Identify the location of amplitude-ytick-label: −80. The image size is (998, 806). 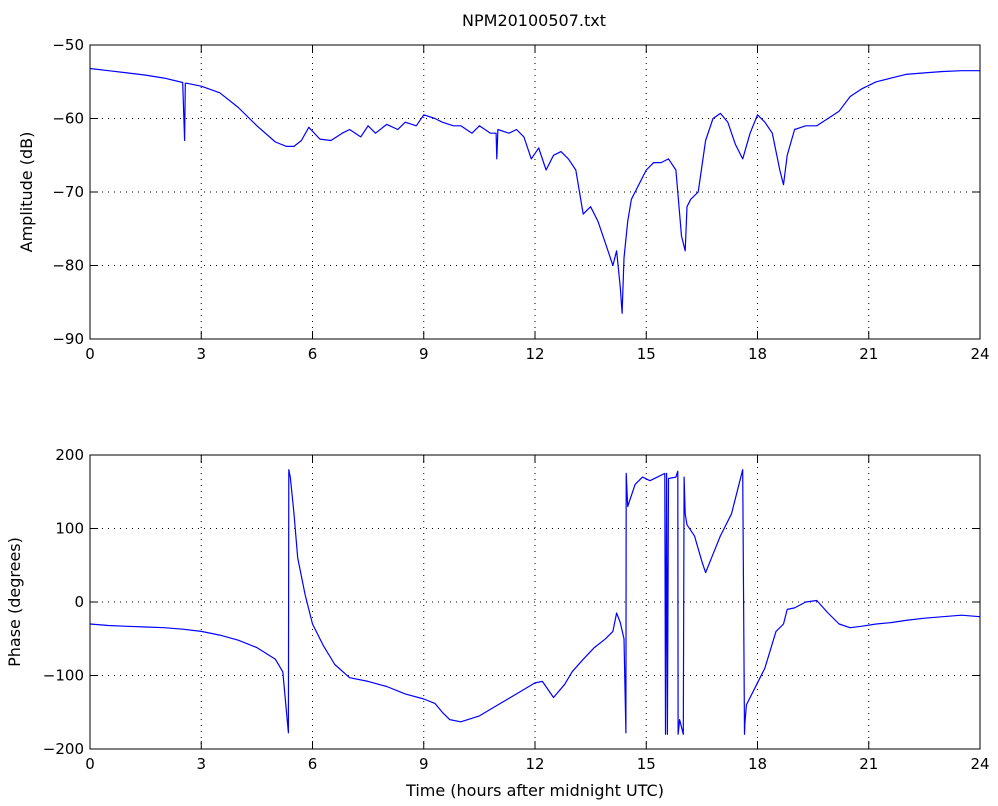
(68, 266).